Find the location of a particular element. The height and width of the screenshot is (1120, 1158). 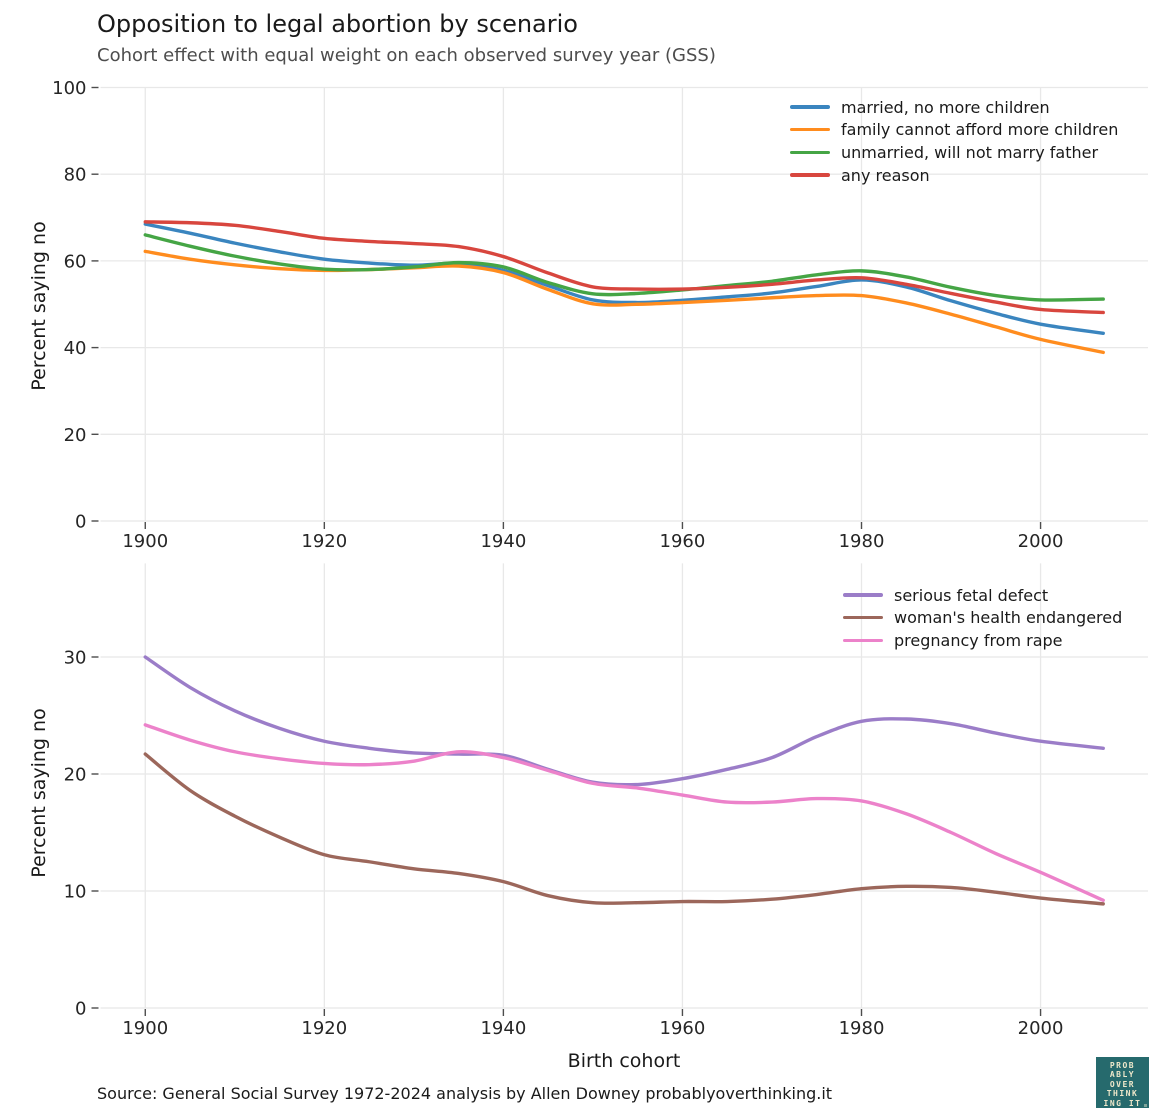

legend-item: woman's health endangered is located at coordinates (983, 618).